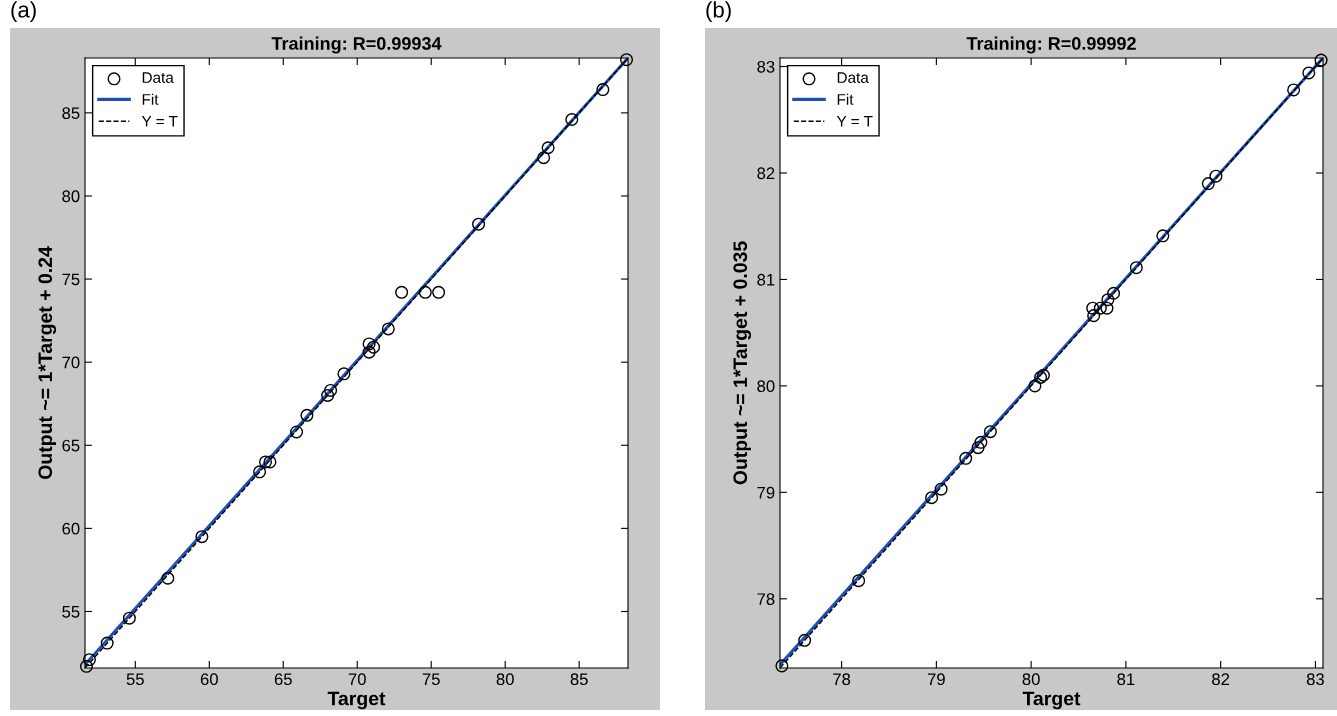  What do you see at coordinates (71, 445) in the screenshot?
I see `y-tick-label: 65` at bounding box center [71, 445].